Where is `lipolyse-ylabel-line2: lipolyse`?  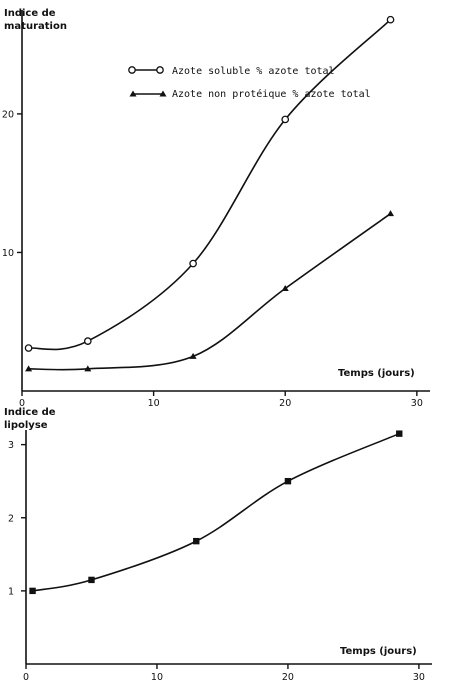 lipolyse-ylabel-line2: lipolyse is located at coordinates (26, 425).